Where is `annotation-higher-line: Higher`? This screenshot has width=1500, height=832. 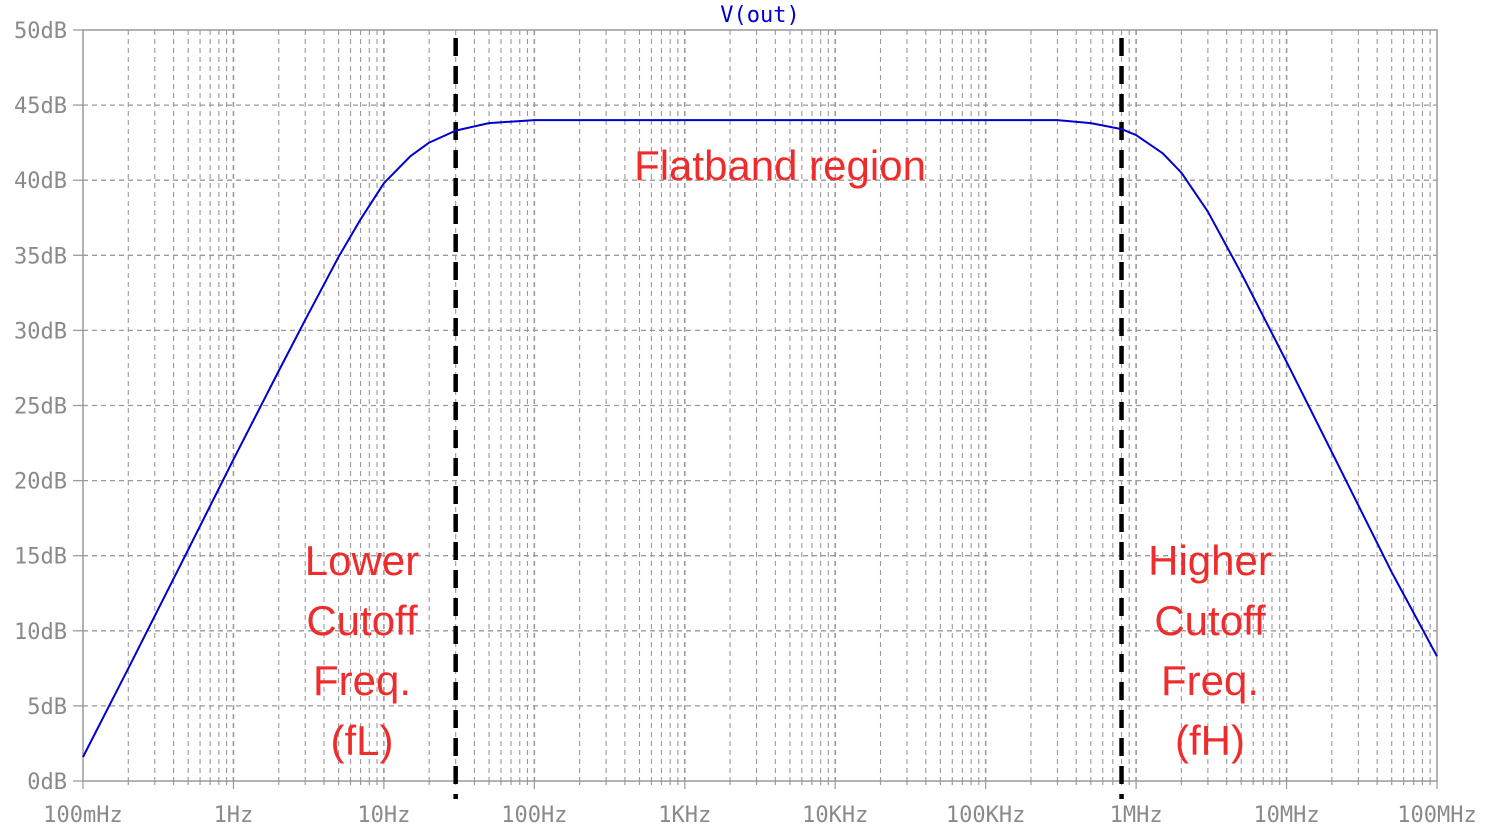
annotation-higher-line: Higher is located at coordinates (1210, 560).